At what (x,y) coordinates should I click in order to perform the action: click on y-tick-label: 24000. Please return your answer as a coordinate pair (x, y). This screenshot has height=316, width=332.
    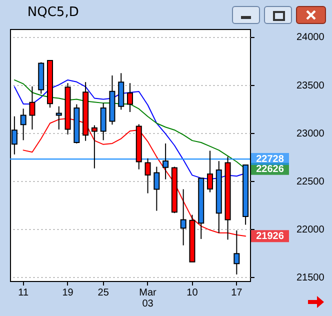
    Looking at the image, I should click on (310, 38).